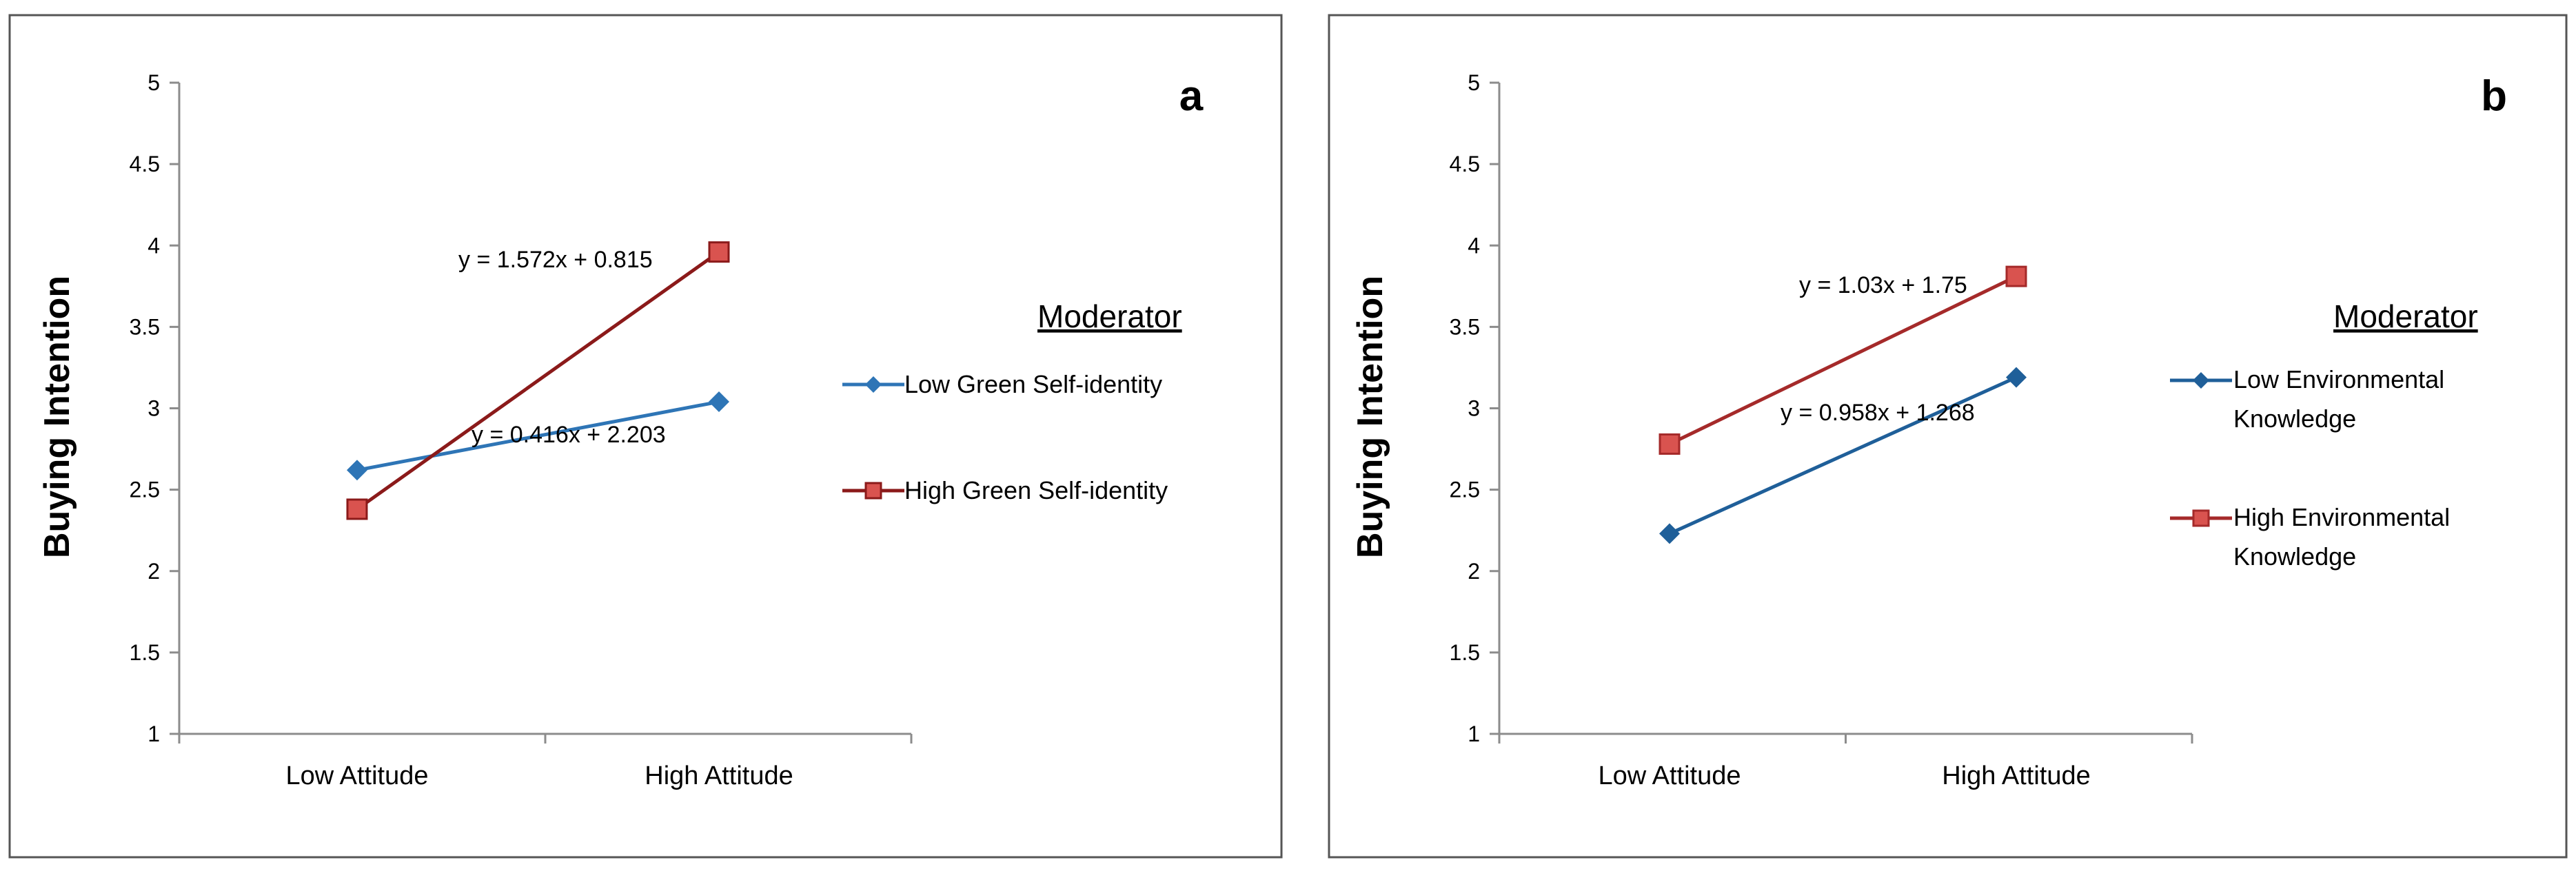  I want to click on panel-a-label: a, so click(1191, 96).